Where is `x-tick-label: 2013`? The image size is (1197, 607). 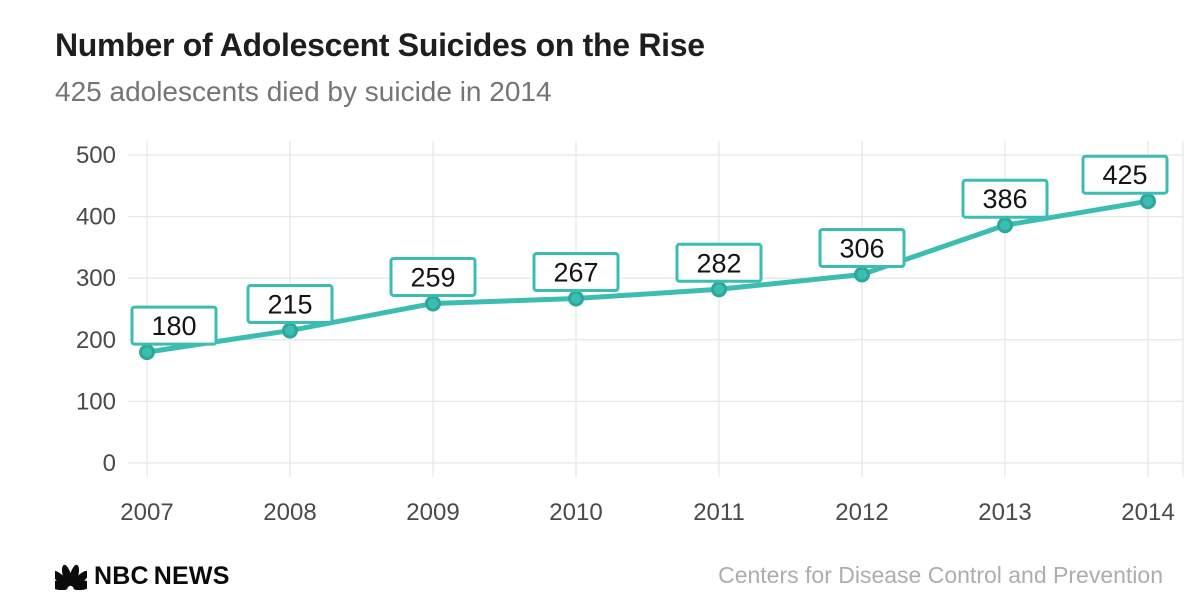 x-tick-label: 2013 is located at coordinates (1004, 512).